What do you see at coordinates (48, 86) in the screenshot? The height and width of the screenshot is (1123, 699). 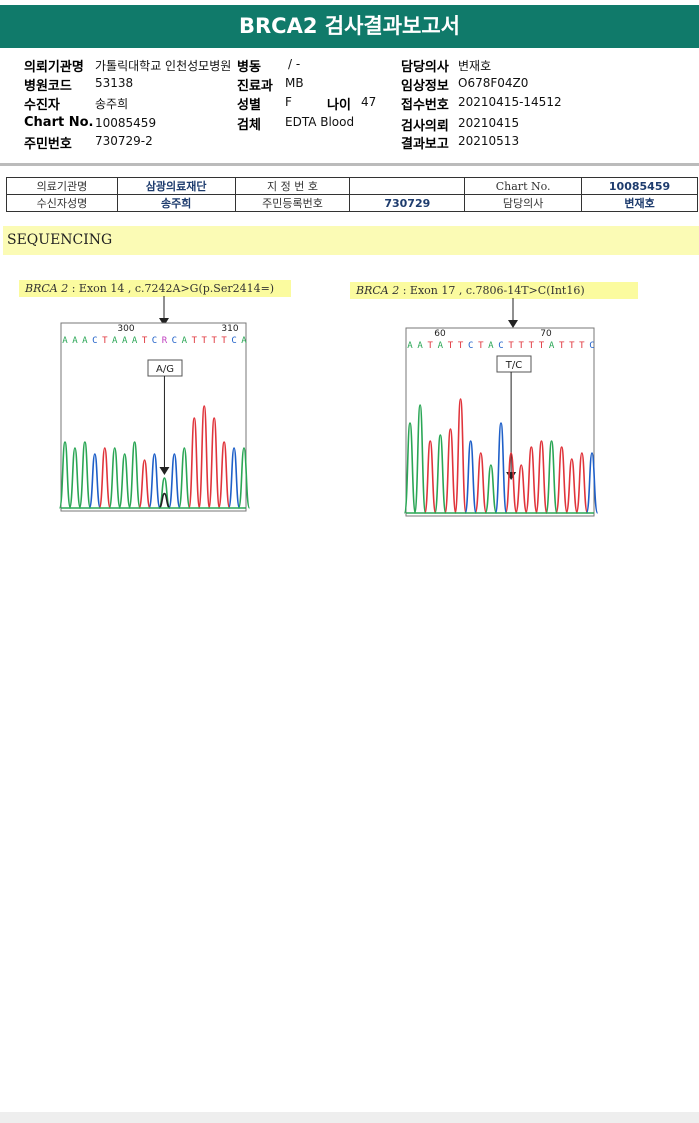 I see `info-key: 병원코드` at bounding box center [48, 86].